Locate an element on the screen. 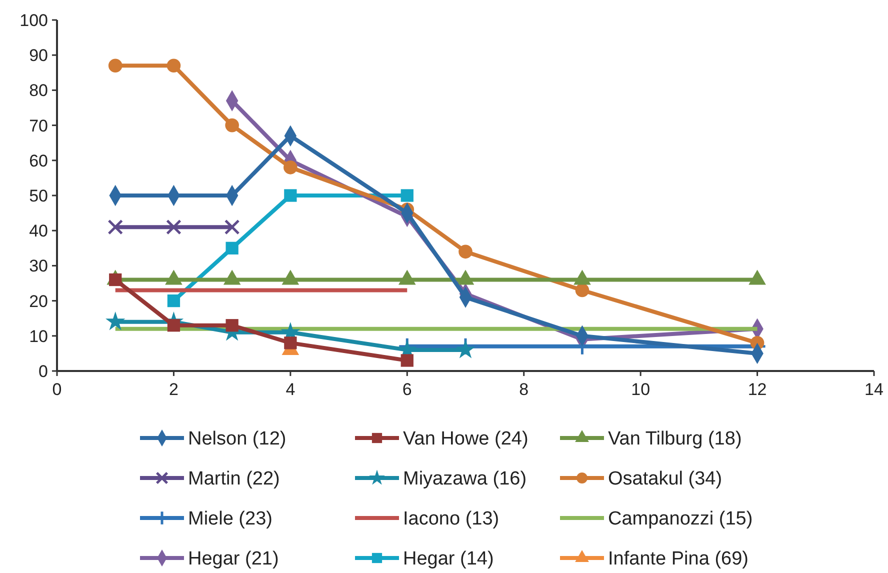 The height and width of the screenshot is (573, 888). y-tick-label: 10 is located at coordinates (38, 336).